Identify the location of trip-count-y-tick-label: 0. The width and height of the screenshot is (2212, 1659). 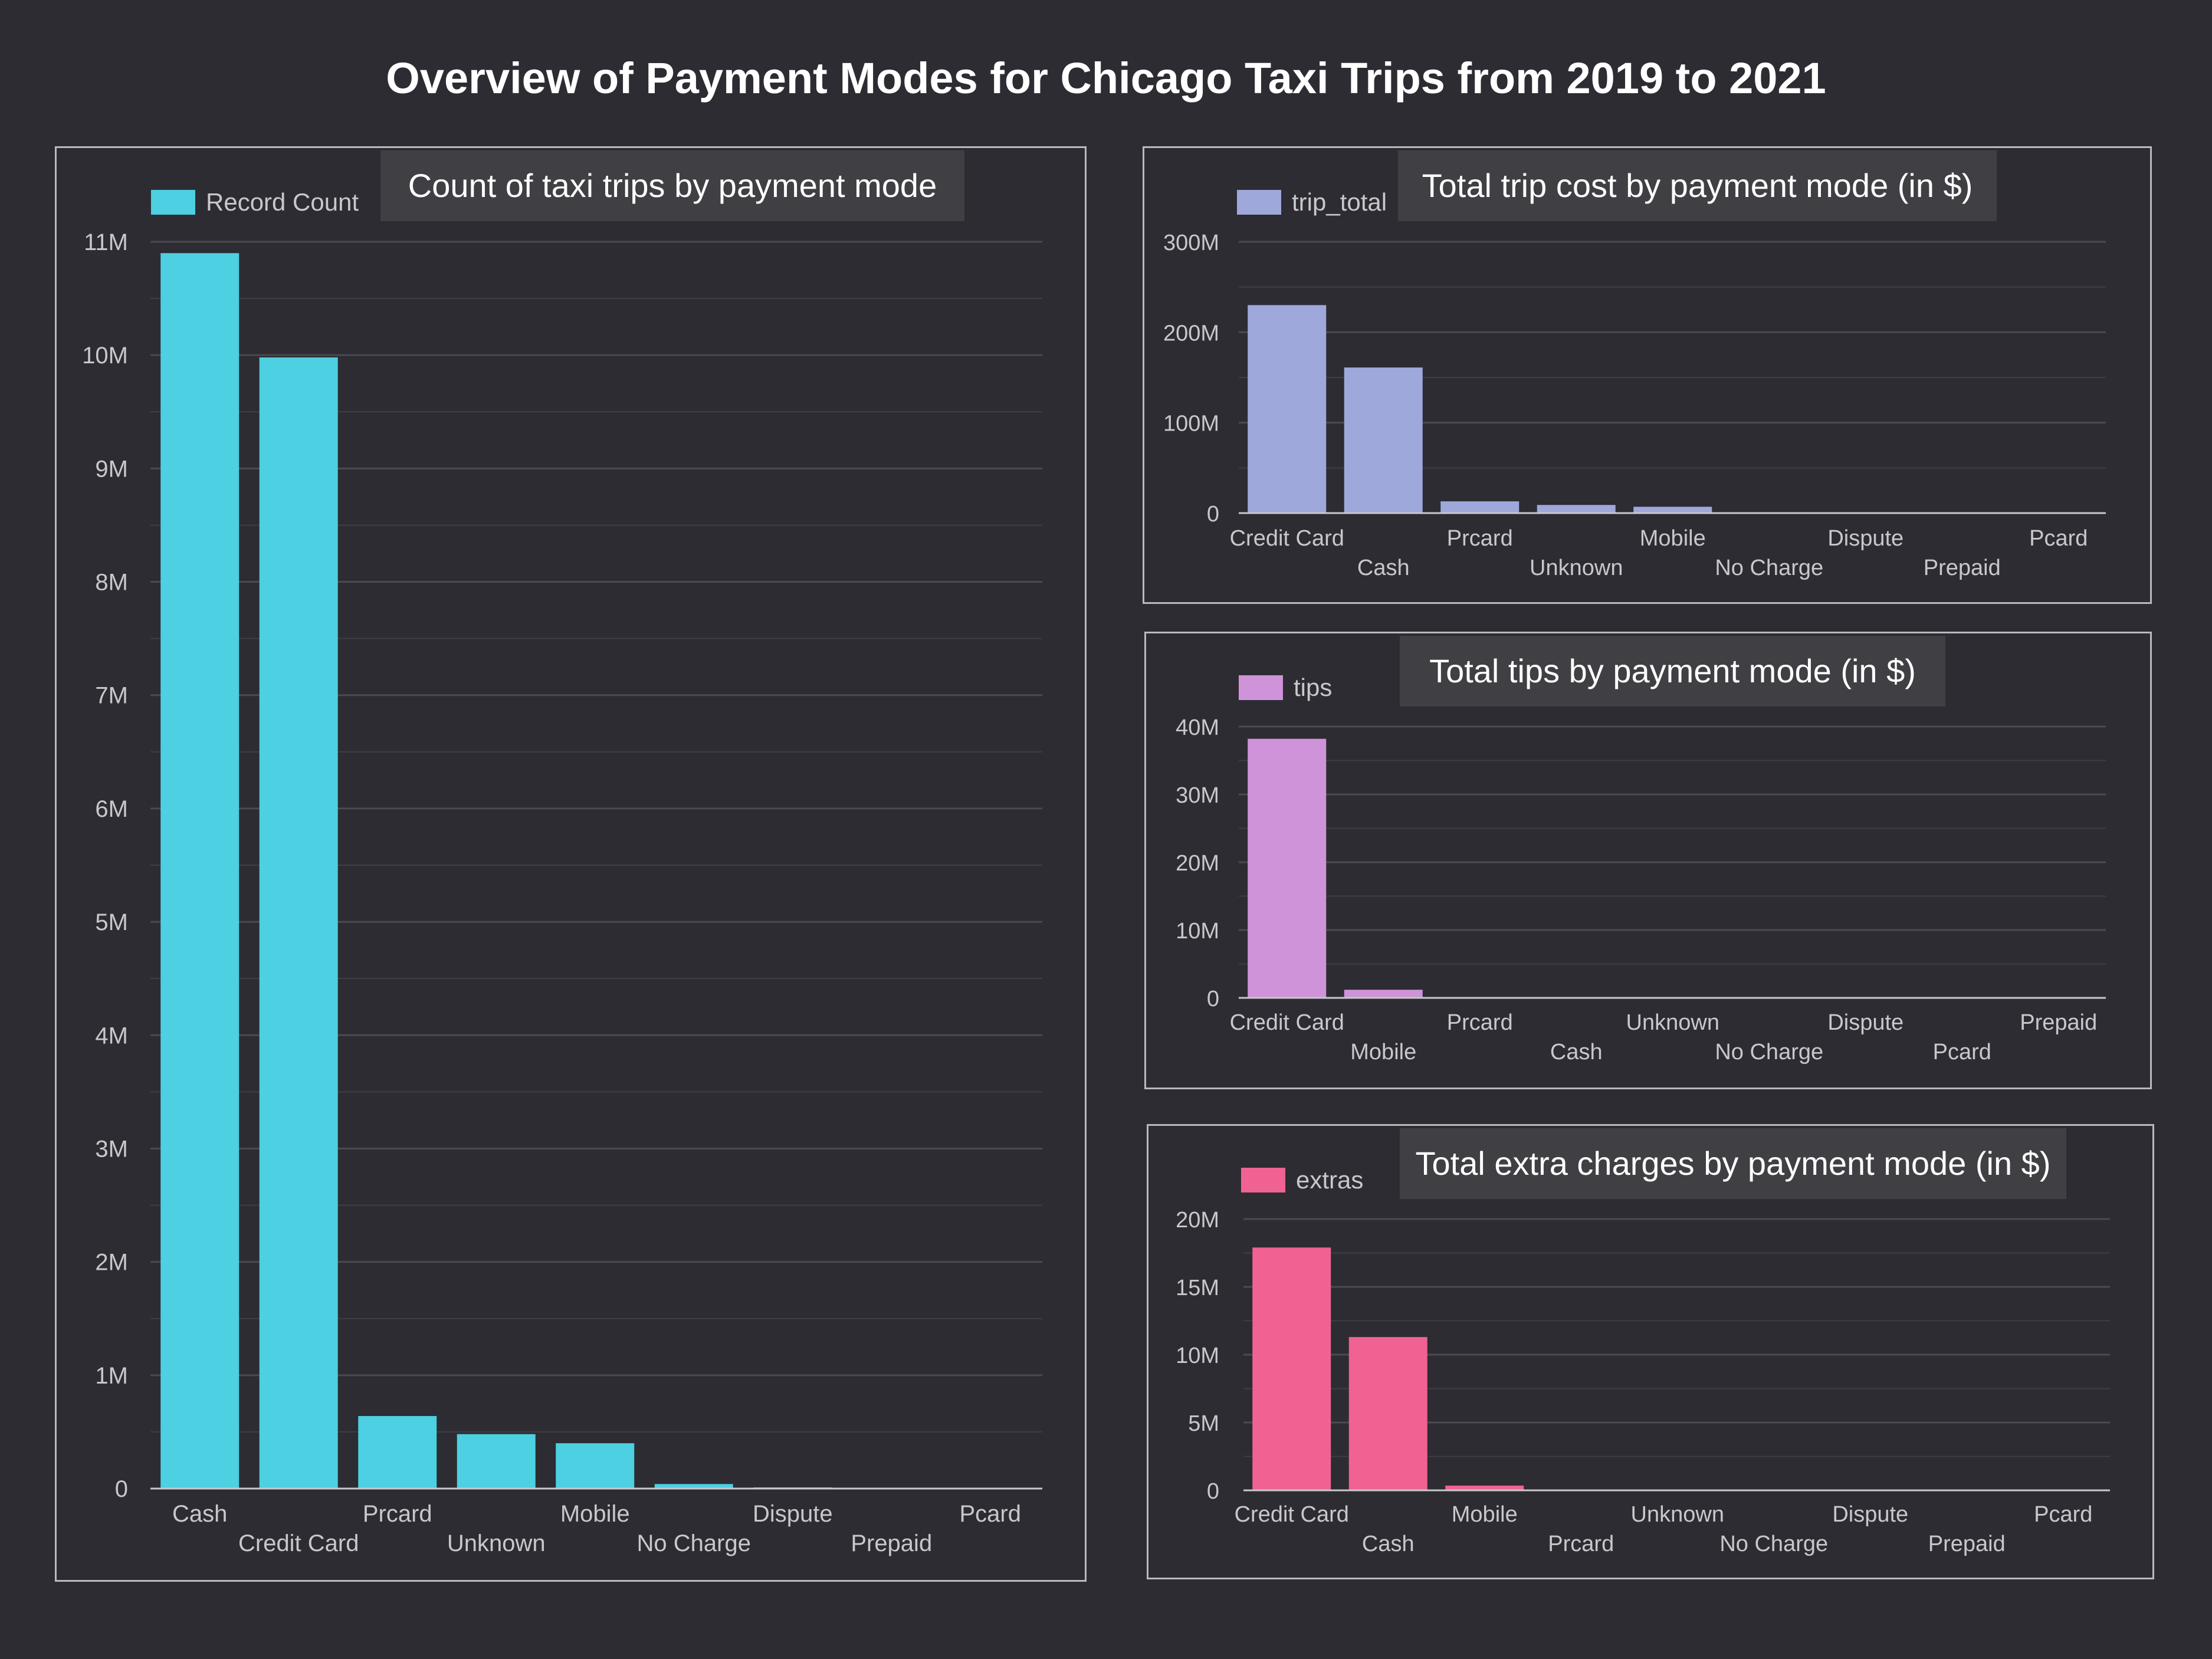
(121, 1489).